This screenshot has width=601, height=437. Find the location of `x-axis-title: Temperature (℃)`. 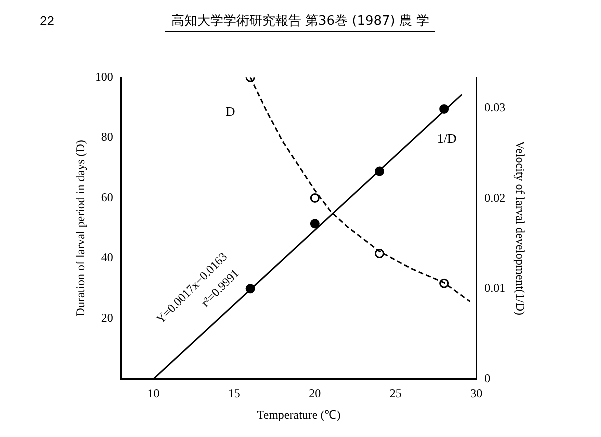

x-axis-title: Temperature (℃) is located at coordinates (299, 415).